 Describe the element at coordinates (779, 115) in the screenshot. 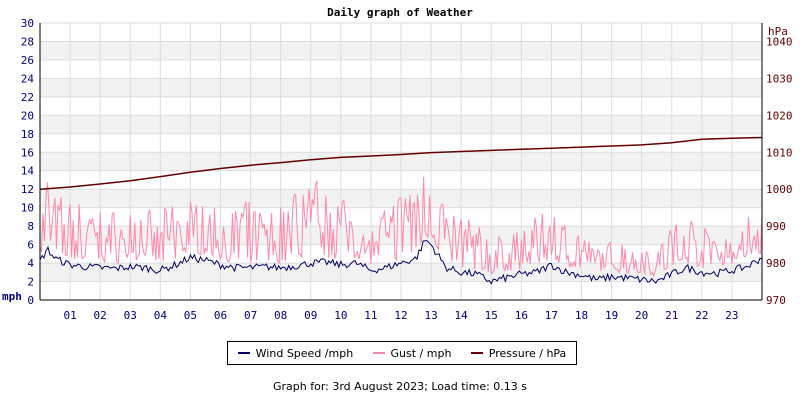

I see `right-tick-label: 1020` at that location.